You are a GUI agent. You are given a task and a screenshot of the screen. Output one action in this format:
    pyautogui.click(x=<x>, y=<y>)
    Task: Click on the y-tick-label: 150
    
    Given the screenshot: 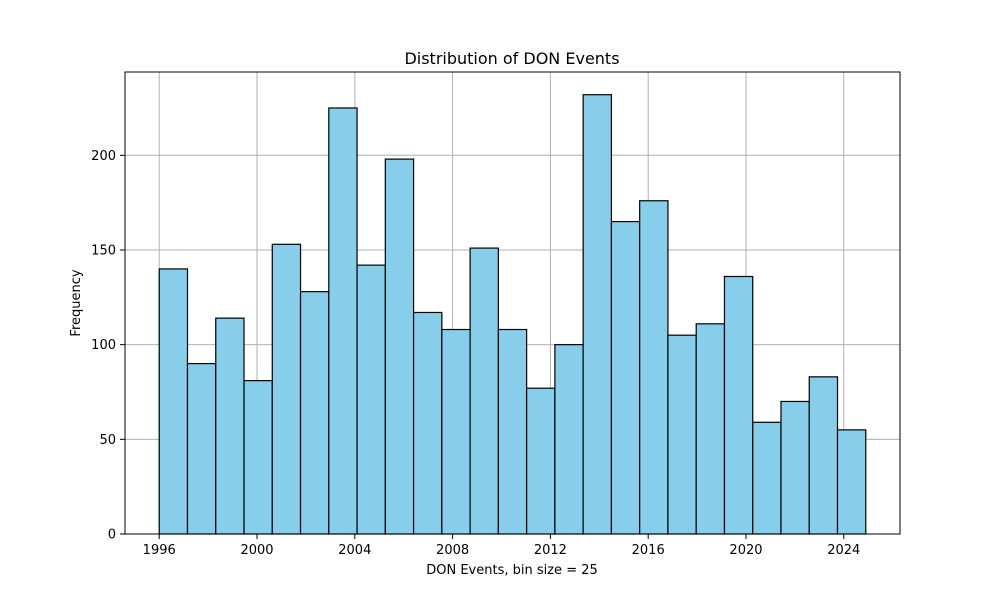 What is the action you would take?
    pyautogui.click(x=103, y=250)
    